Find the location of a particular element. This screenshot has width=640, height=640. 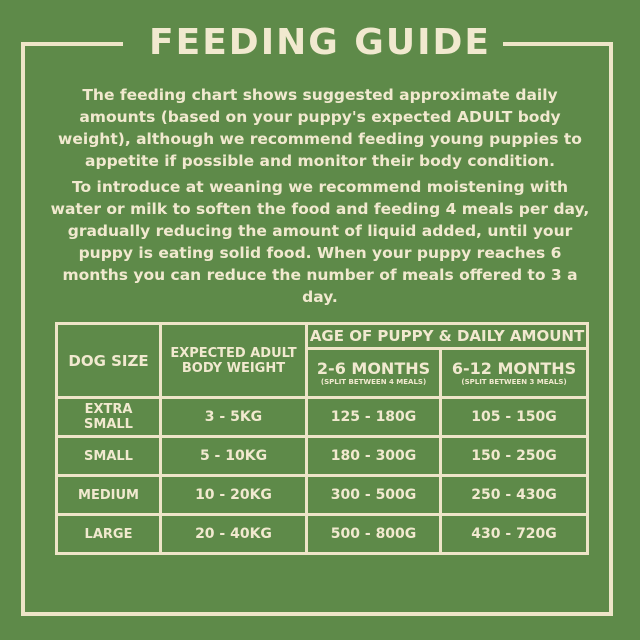

table-cell: 3 - 5KG is located at coordinates (233, 417).